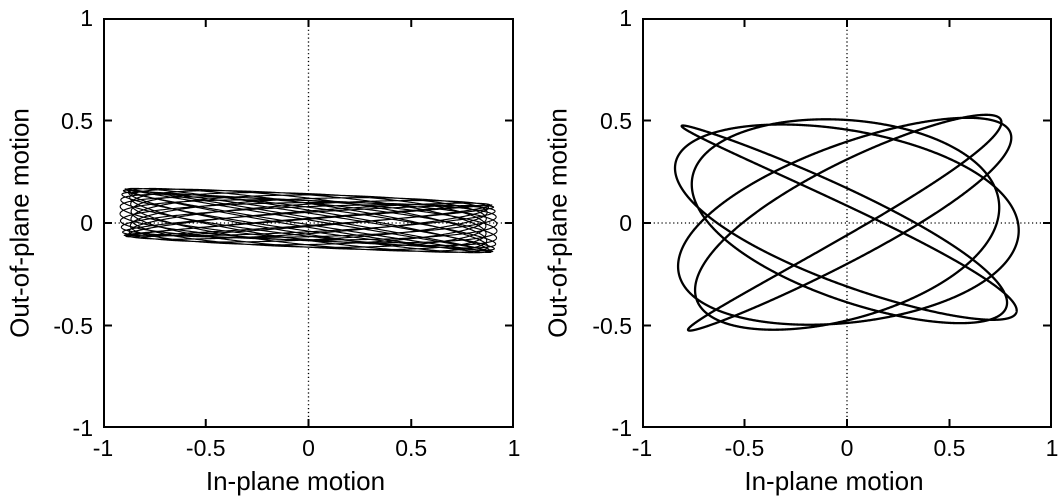 The image size is (1059, 501). I want to click on right-xtick-label-0.5: 0.5, so click(949, 448).